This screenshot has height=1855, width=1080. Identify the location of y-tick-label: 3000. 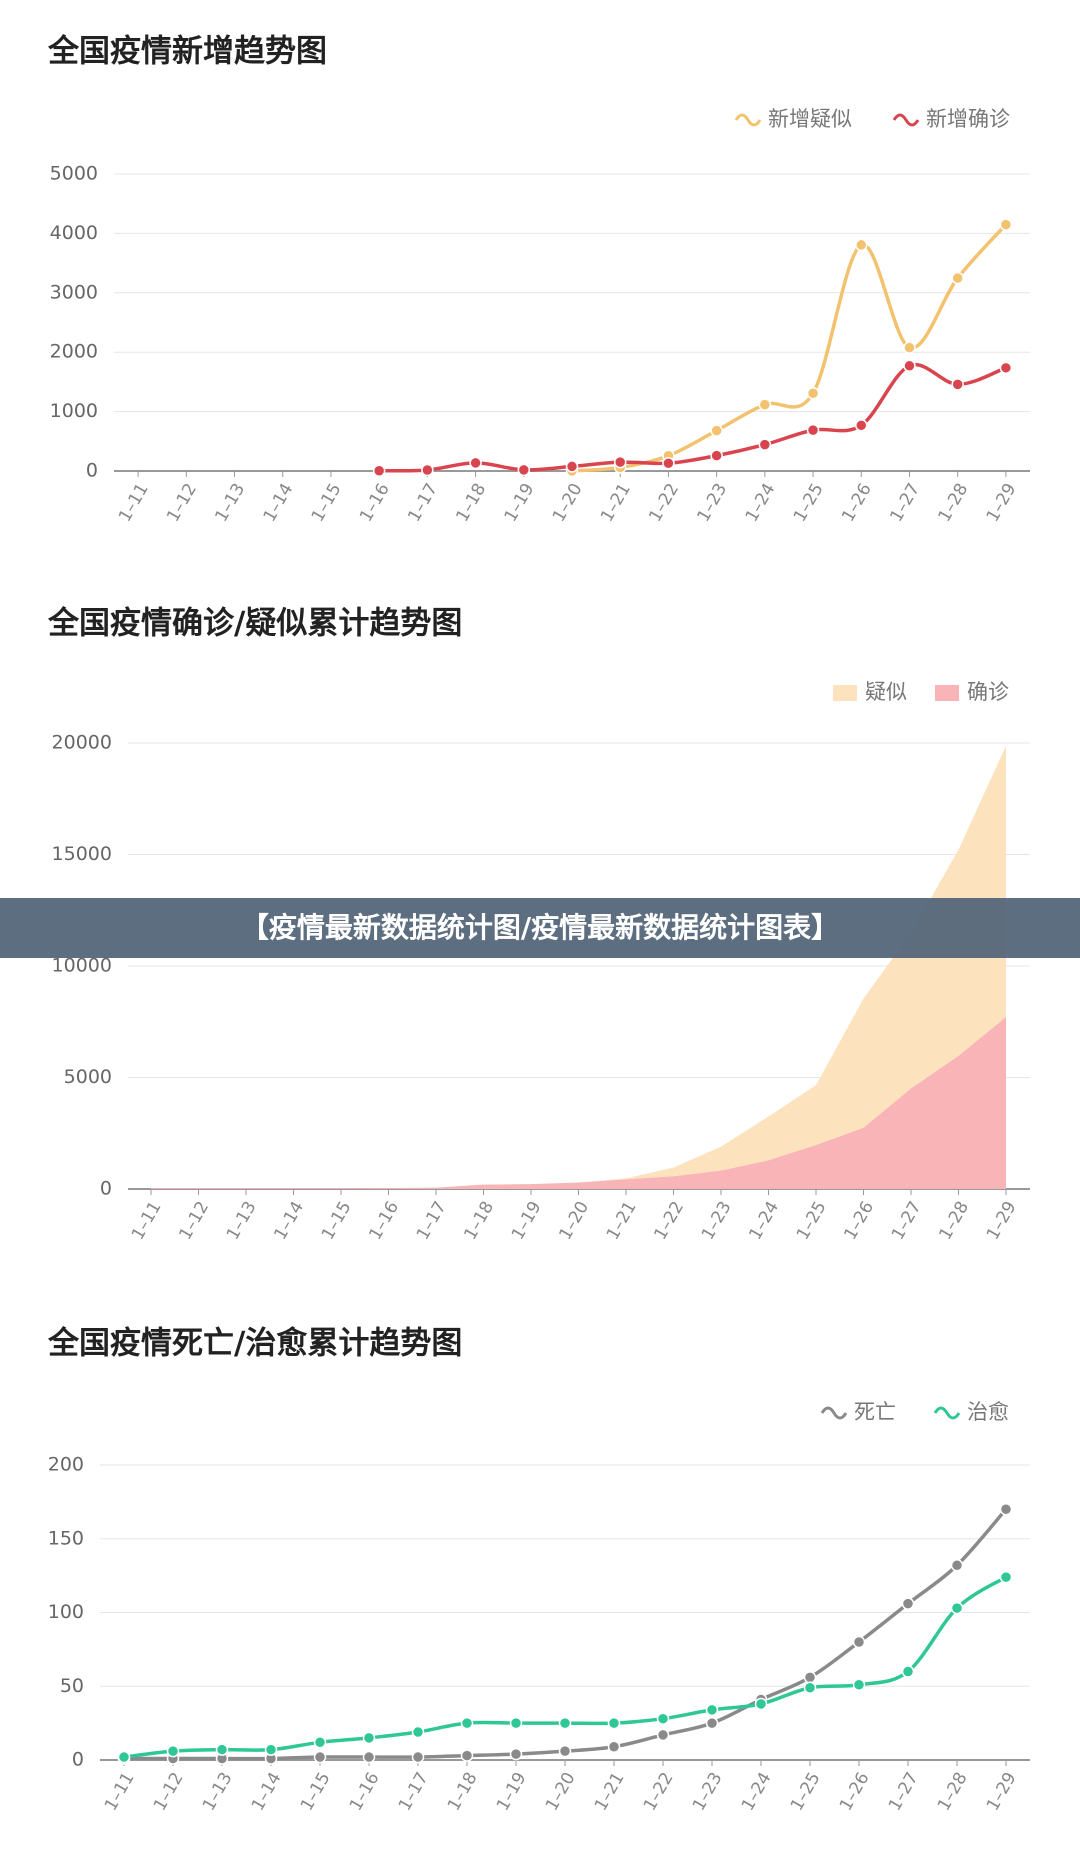
(74, 292).